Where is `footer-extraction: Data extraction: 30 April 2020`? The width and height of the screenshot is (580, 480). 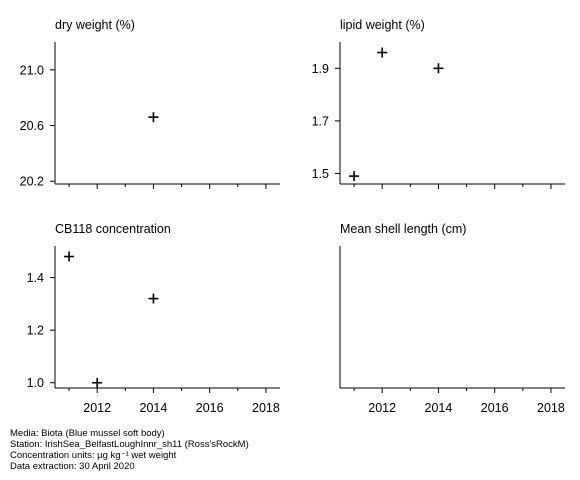 footer-extraction: Data extraction: 30 April 2020 is located at coordinates (72, 466).